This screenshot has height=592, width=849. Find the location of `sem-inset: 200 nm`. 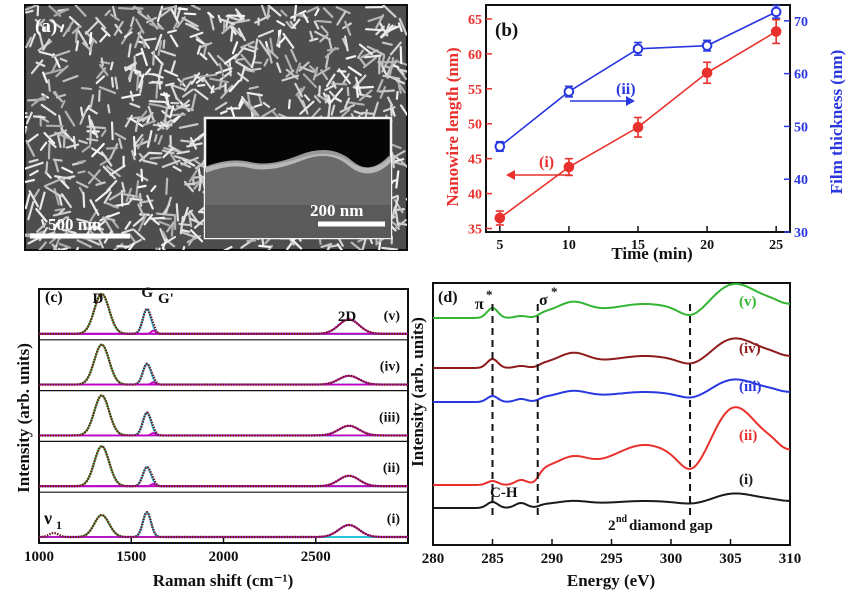

sem-inset: 200 nm is located at coordinates (298, 178).